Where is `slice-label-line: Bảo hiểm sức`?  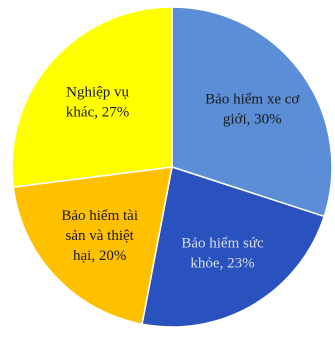 slice-label-line: Bảo hiểm sức is located at coordinates (222, 243).